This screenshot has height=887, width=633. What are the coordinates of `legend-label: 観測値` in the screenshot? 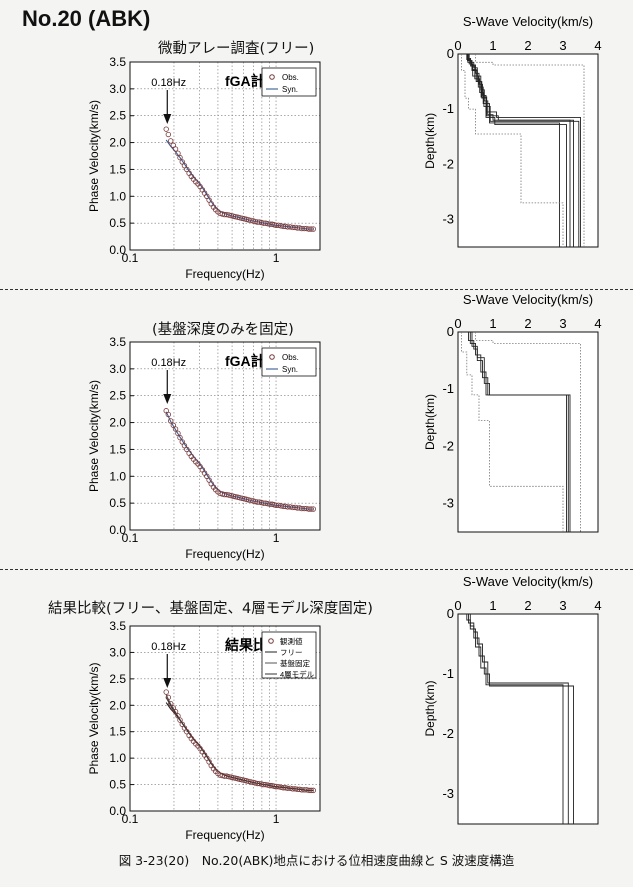 It's located at (291, 641).